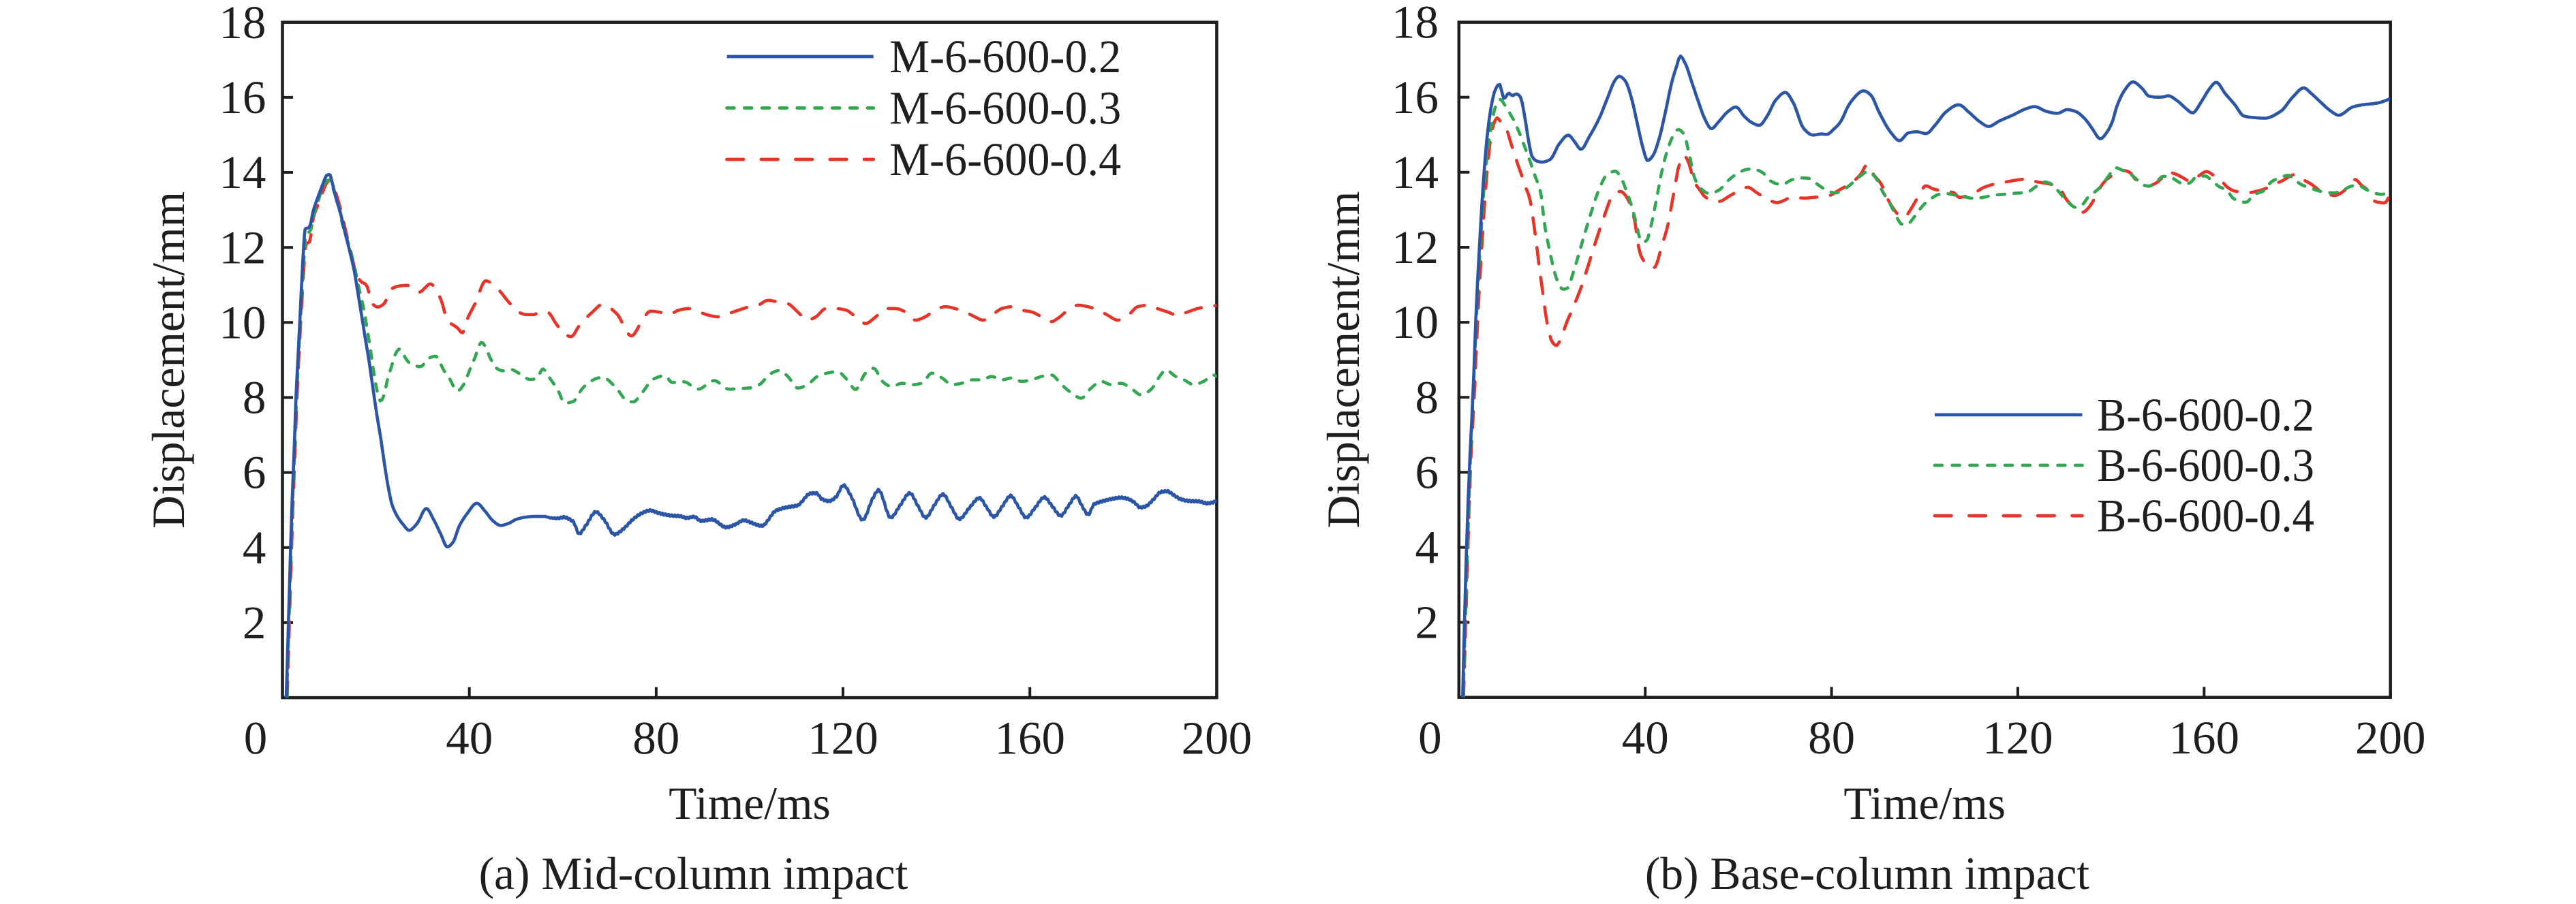  I want to click on svg-text: M-6-600-0.3, so click(1005, 108).